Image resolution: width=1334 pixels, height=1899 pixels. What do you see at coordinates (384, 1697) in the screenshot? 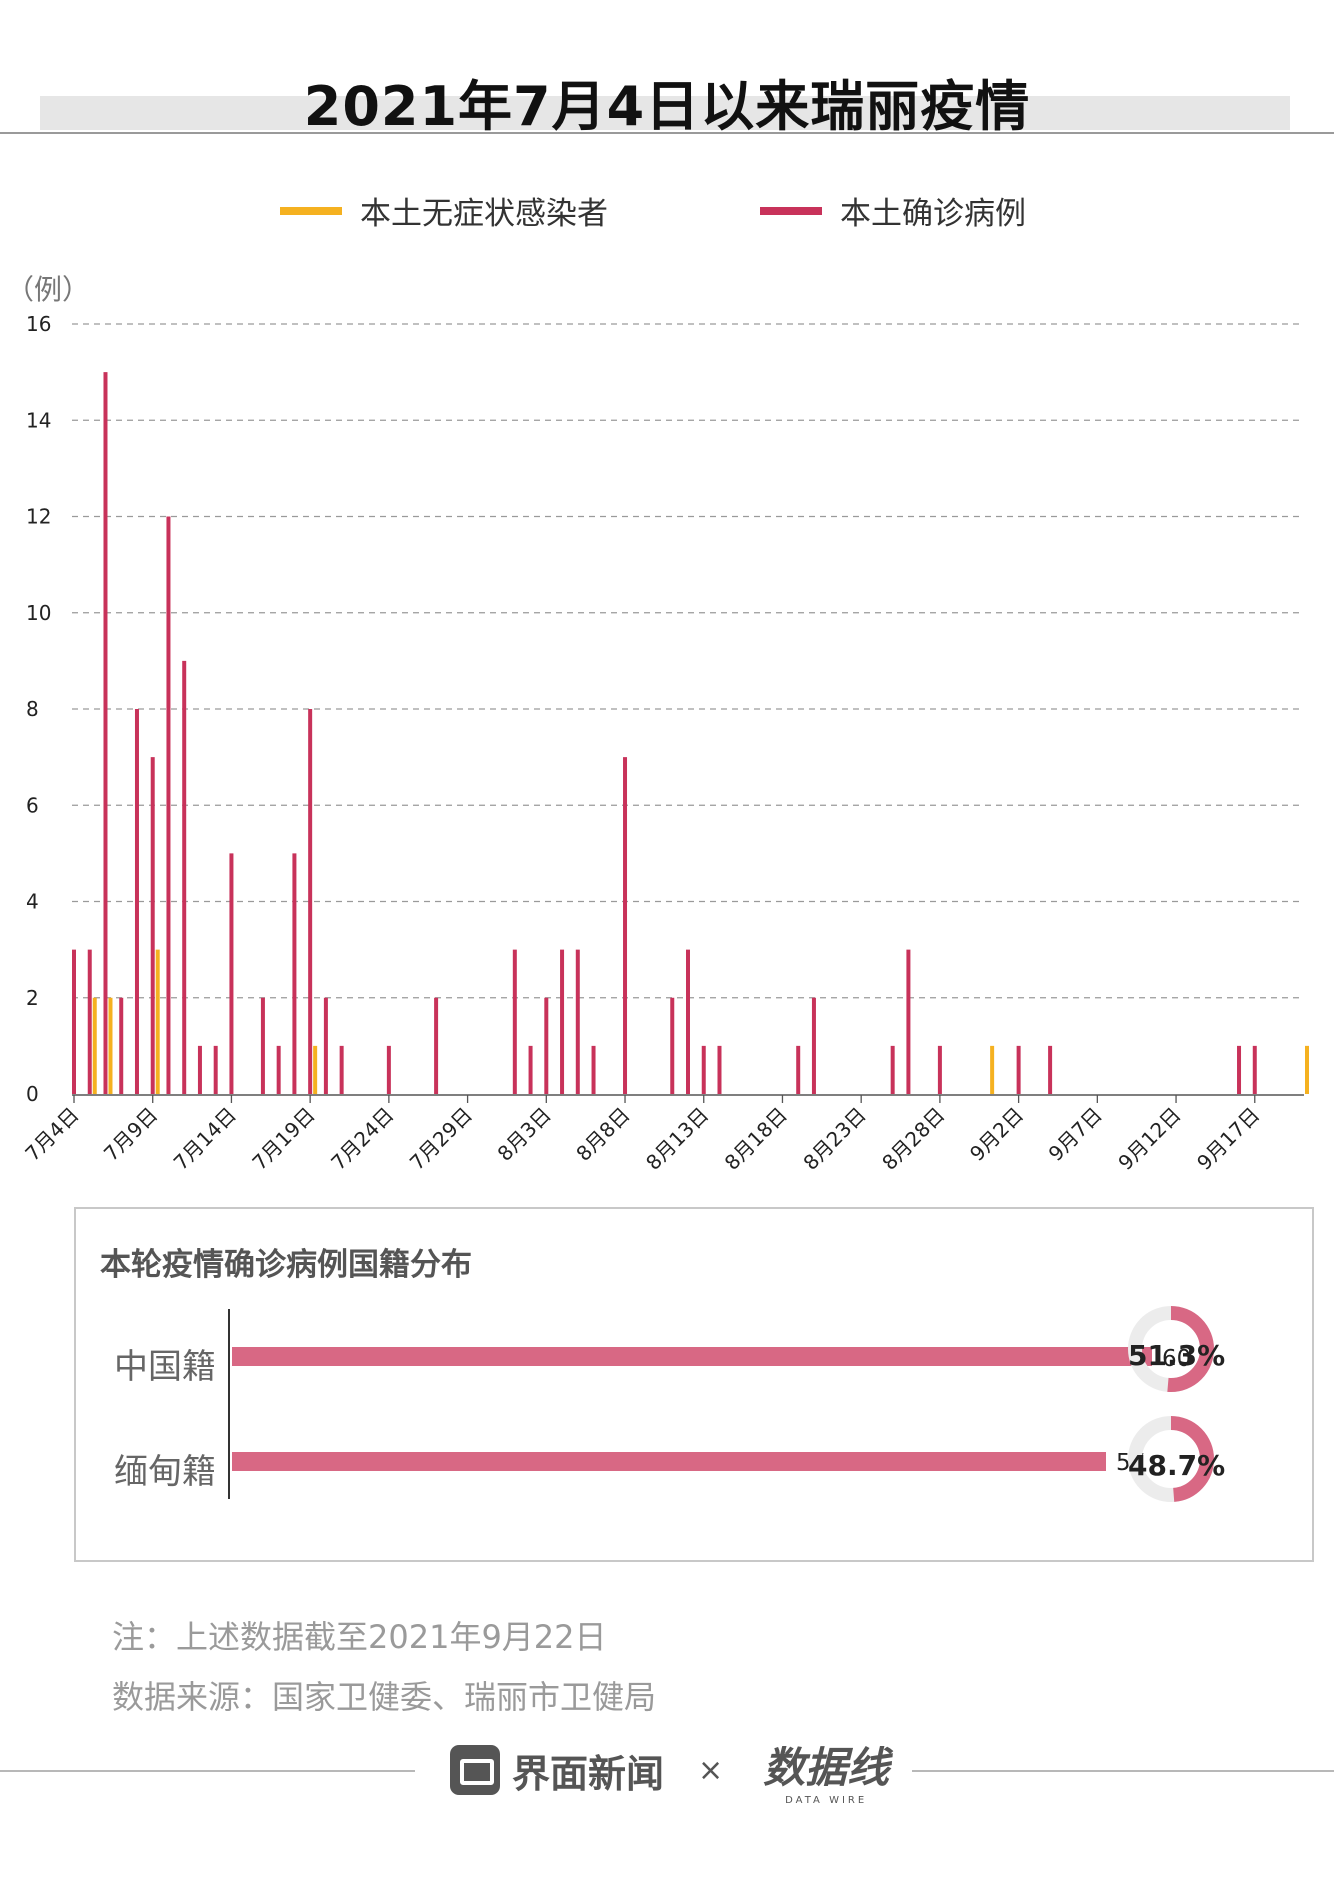
I see `data-source: 数据来源：国家卫健委、瑞丽市卫健局` at bounding box center [384, 1697].